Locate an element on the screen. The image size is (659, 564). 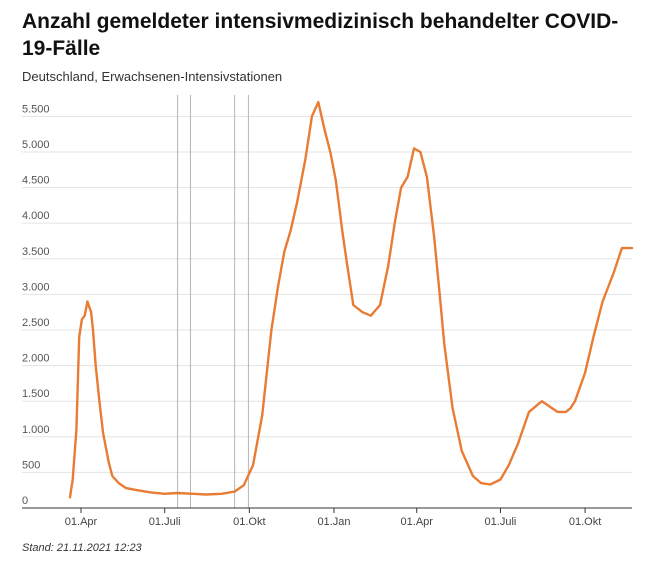
y-tick-label: 0 is located at coordinates (25, 501).